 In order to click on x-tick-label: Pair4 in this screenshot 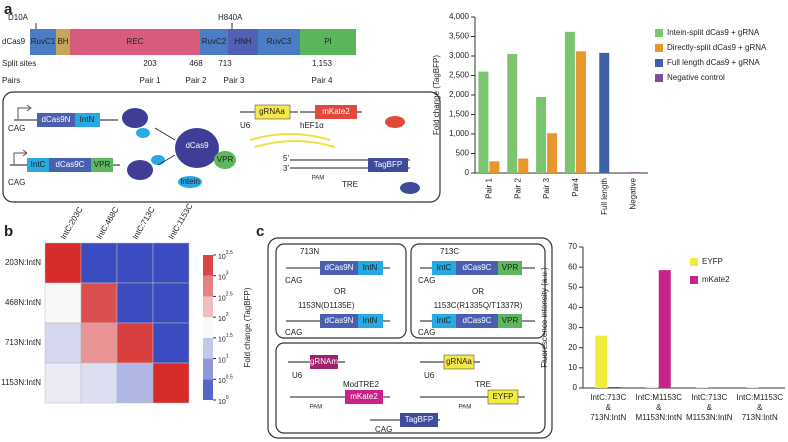, I will do `click(575, 186)`.